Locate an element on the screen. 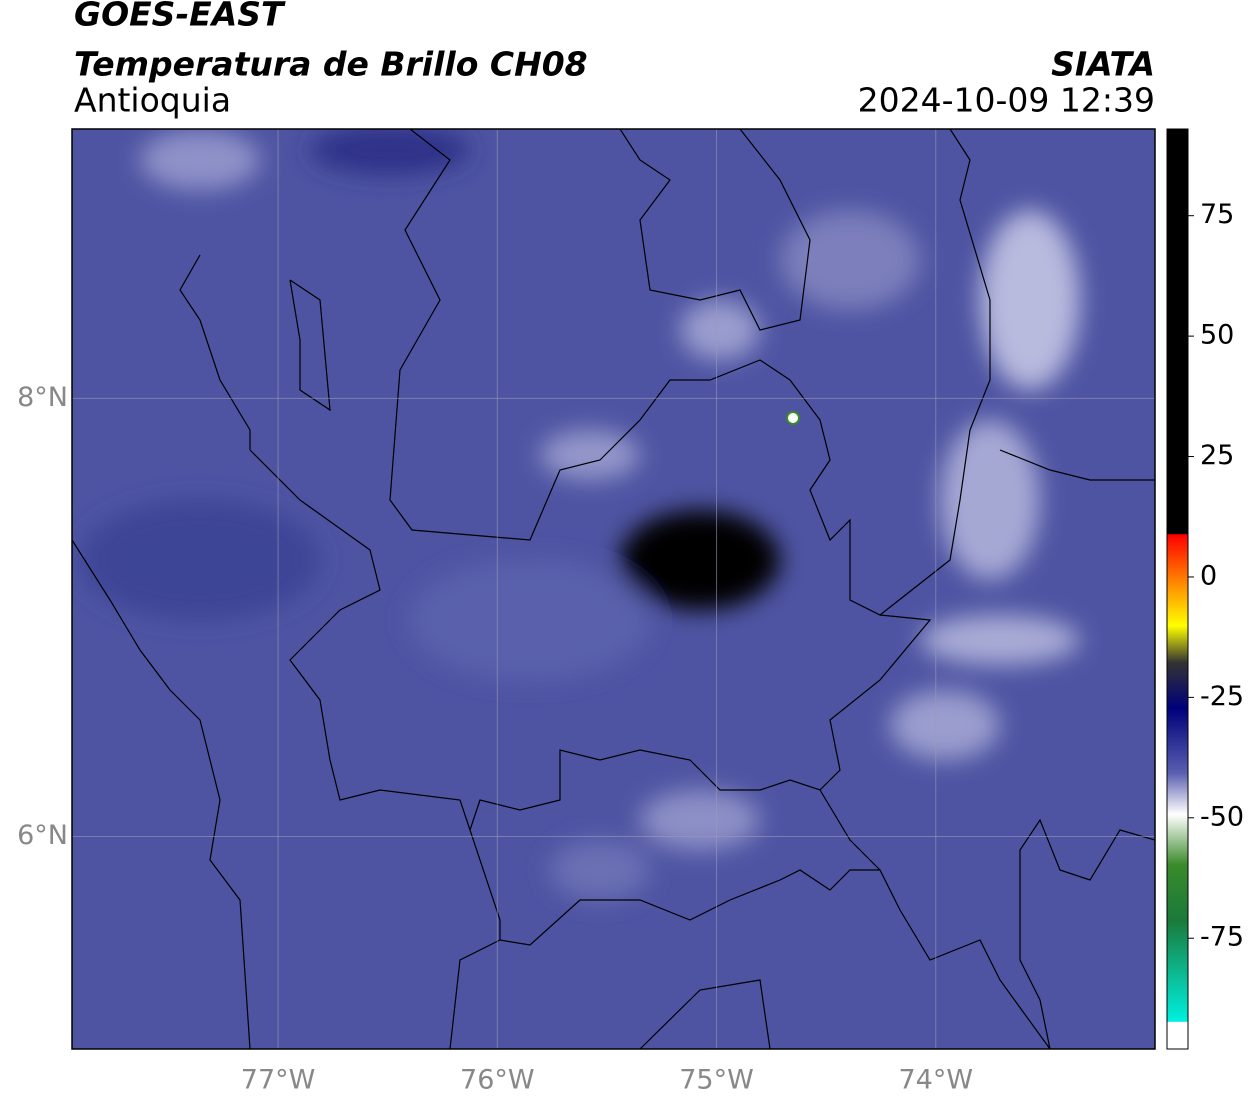 This screenshot has width=1252, height=1099. colorbar-tick-label: -25 is located at coordinates (1222, 696).